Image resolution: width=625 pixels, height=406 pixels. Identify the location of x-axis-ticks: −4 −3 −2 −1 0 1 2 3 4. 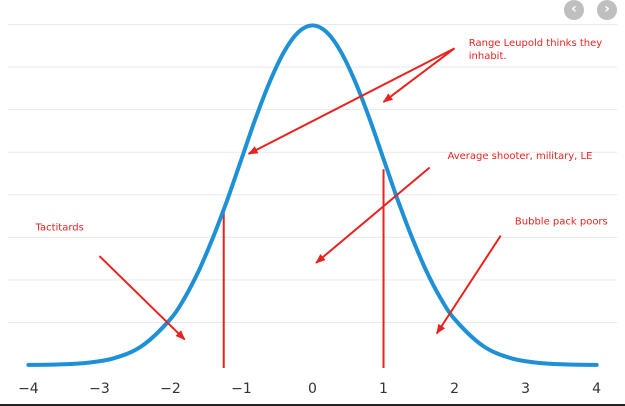
(309, 389).